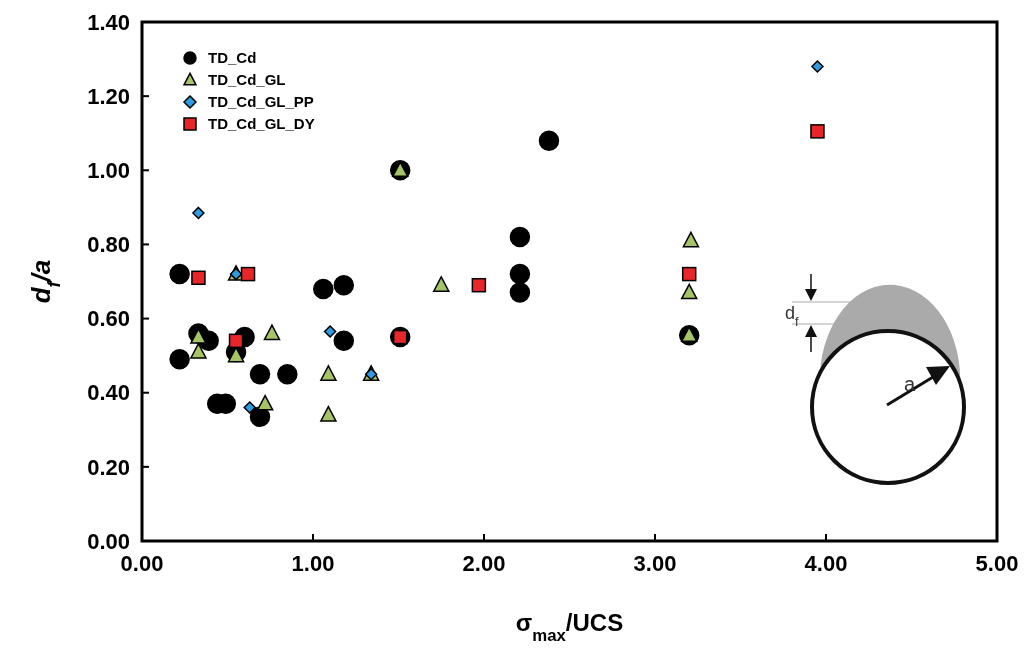 Image resolution: width=1027 pixels, height=658 pixels. What do you see at coordinates (232, 58) in the screenshot?
I see `legend-label: TD_Cd` at bounding box center [232, 58].